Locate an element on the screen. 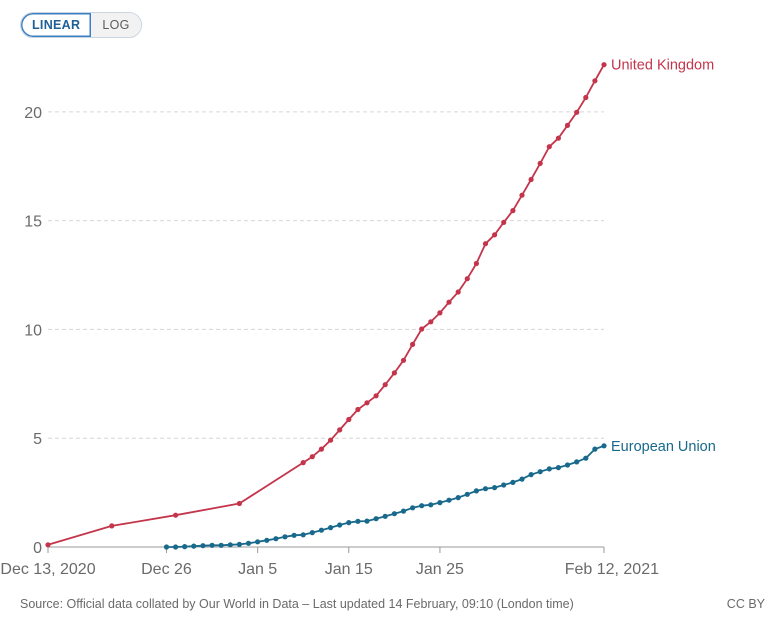  license-link: CC BY is located at coordinates (745, 604).